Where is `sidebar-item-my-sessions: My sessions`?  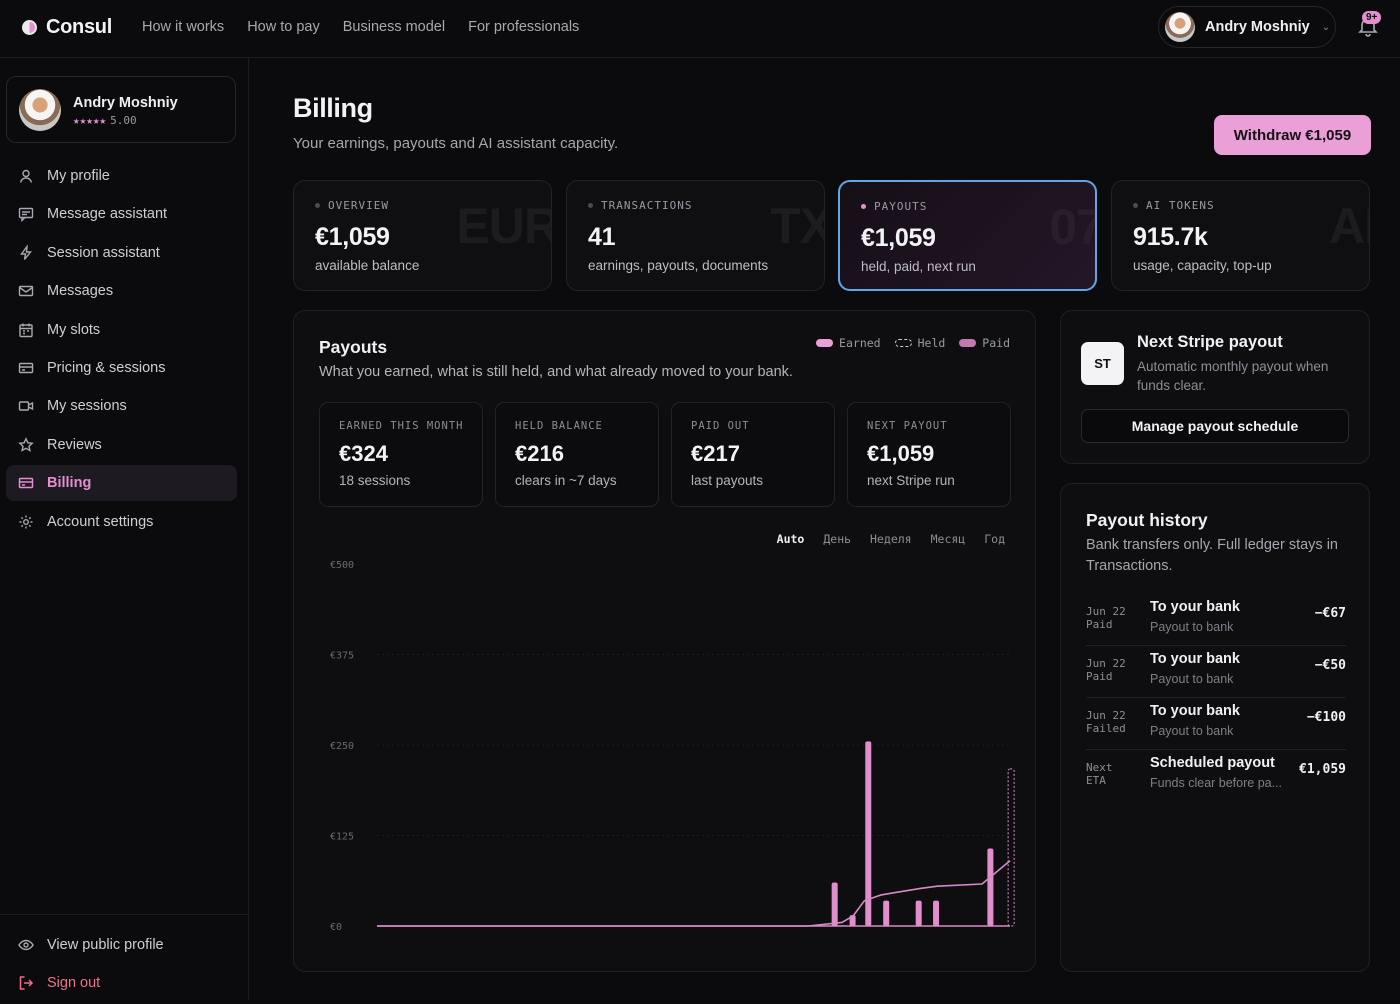 sidebar-item-my-sessions: My sessions is located at coordinates (121, 406).